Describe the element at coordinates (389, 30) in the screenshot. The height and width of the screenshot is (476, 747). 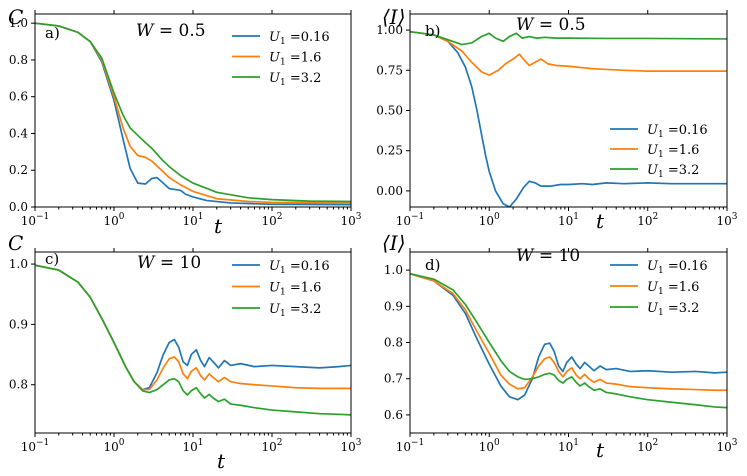
I see `y-tick-label: 1.00` at that location.